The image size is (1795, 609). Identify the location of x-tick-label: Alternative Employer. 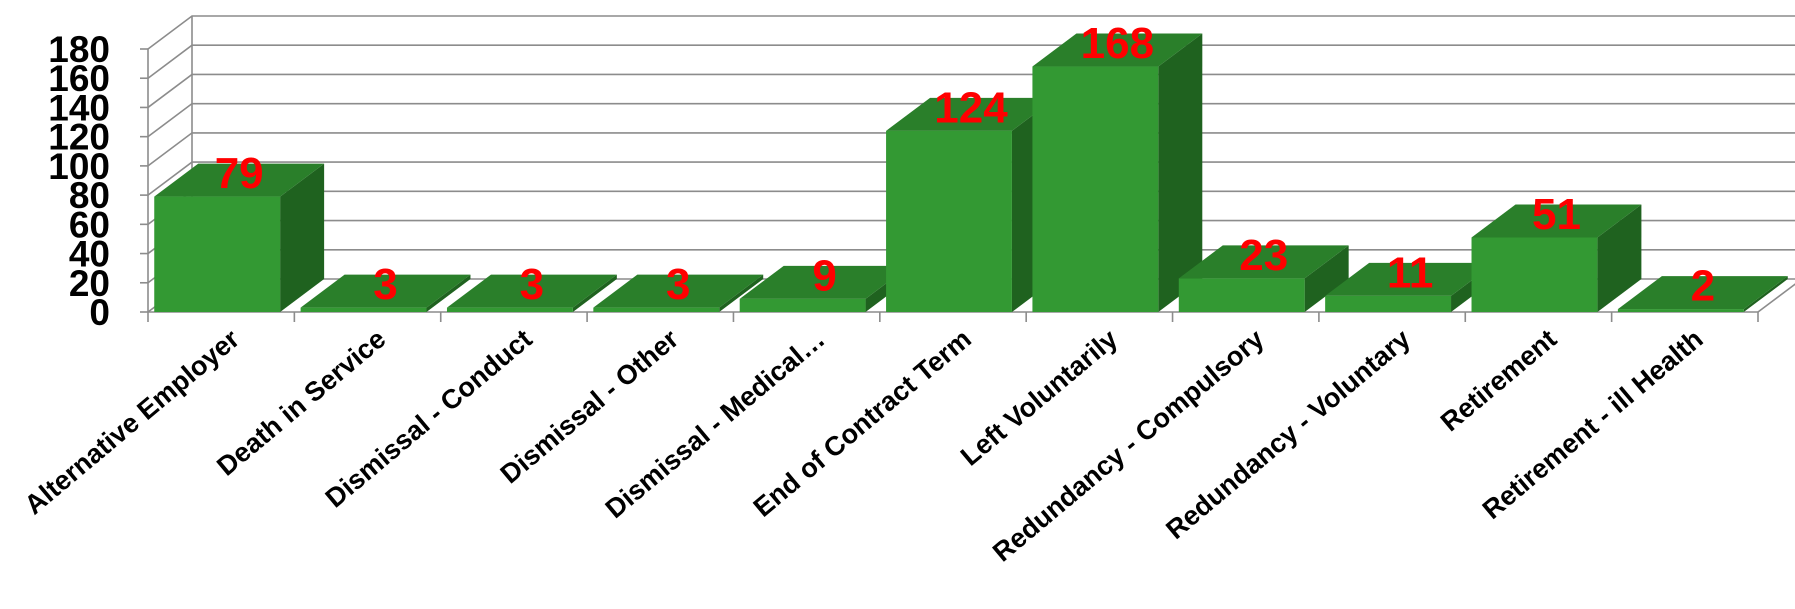
(132, 421).